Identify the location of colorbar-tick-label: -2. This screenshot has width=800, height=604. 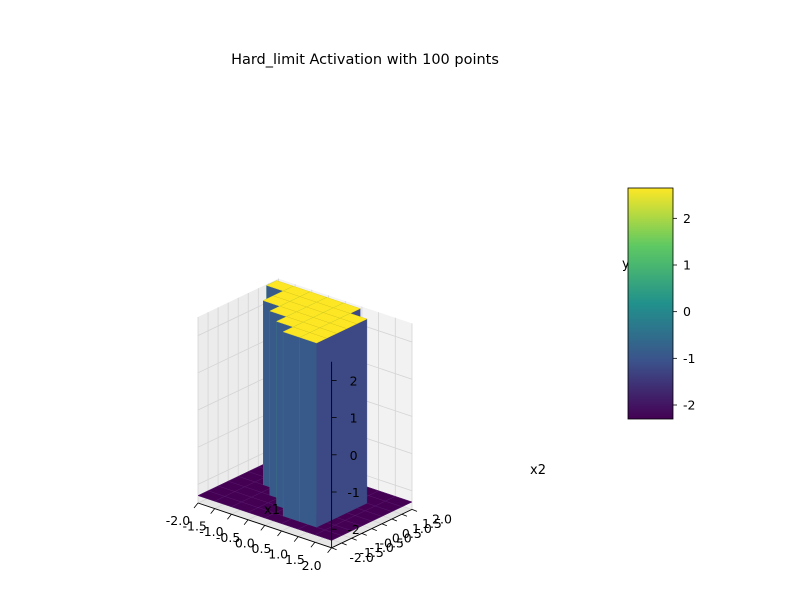
(689, 405).